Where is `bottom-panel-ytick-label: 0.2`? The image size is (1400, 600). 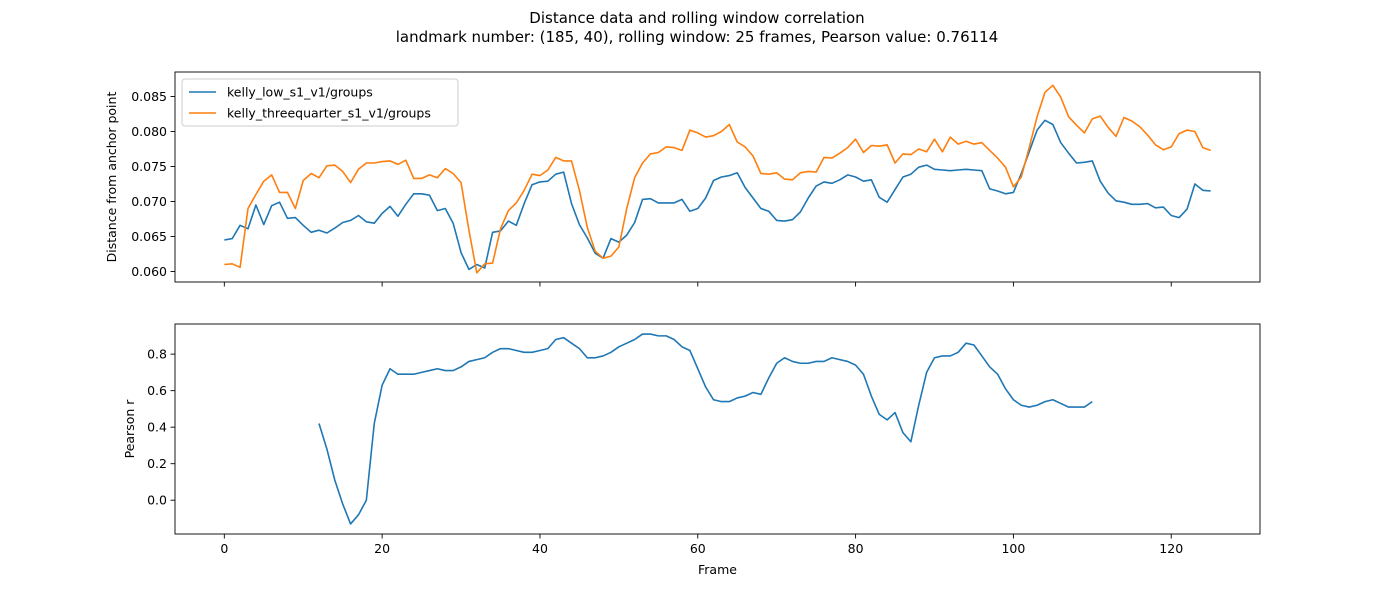
bottom-panel-ytick-label: 0.2 is located at coordinates (157, 463).